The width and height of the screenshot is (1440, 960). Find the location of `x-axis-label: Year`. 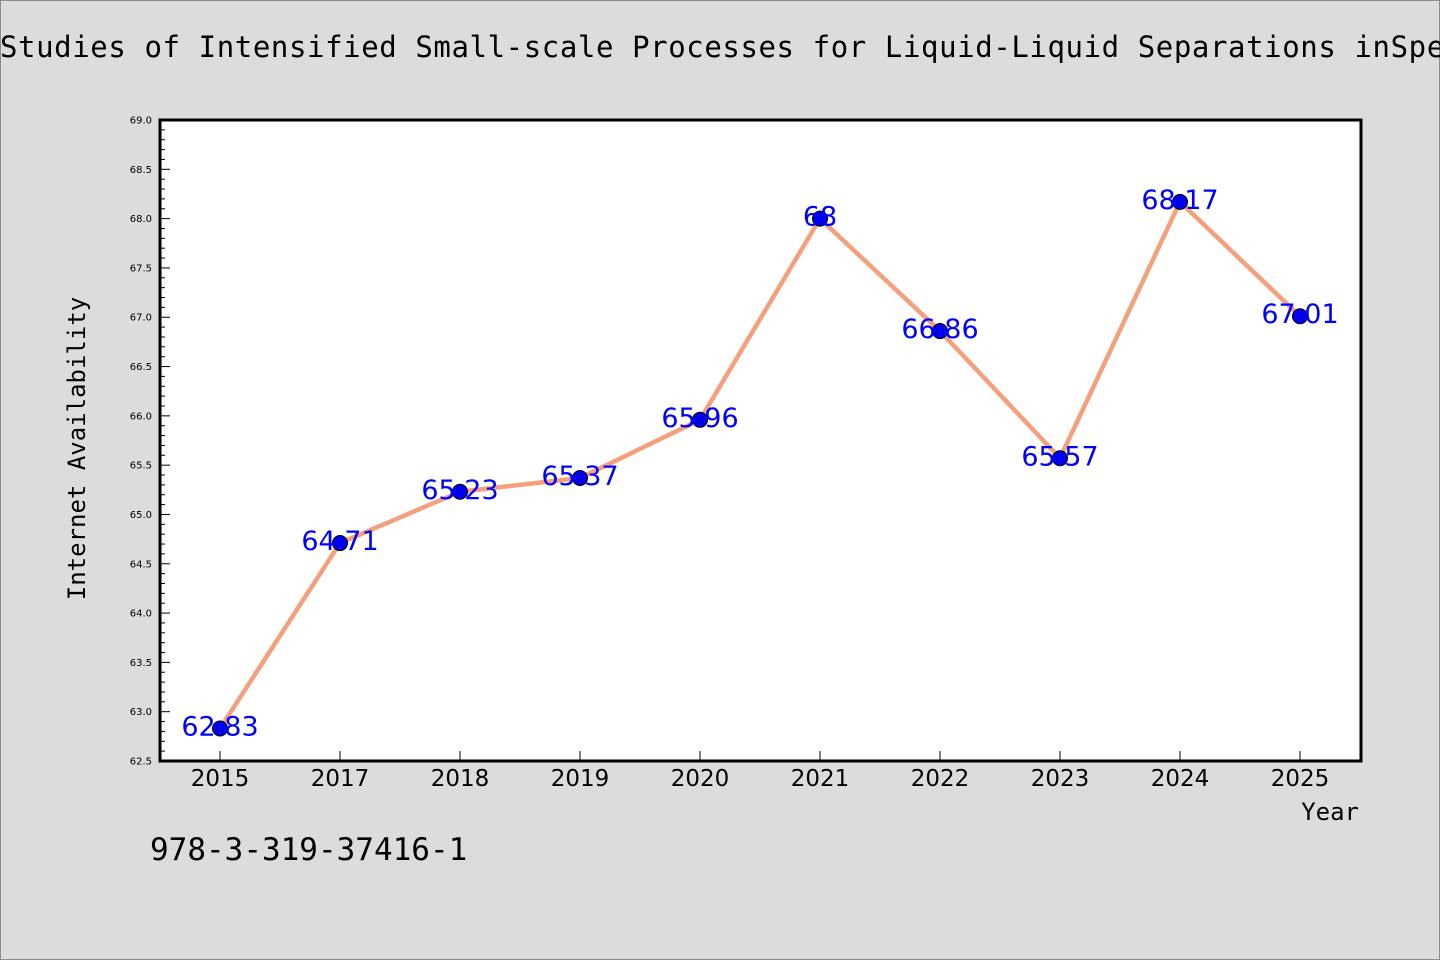

x-axis-label: Year is located at coordinates (1330, 812).